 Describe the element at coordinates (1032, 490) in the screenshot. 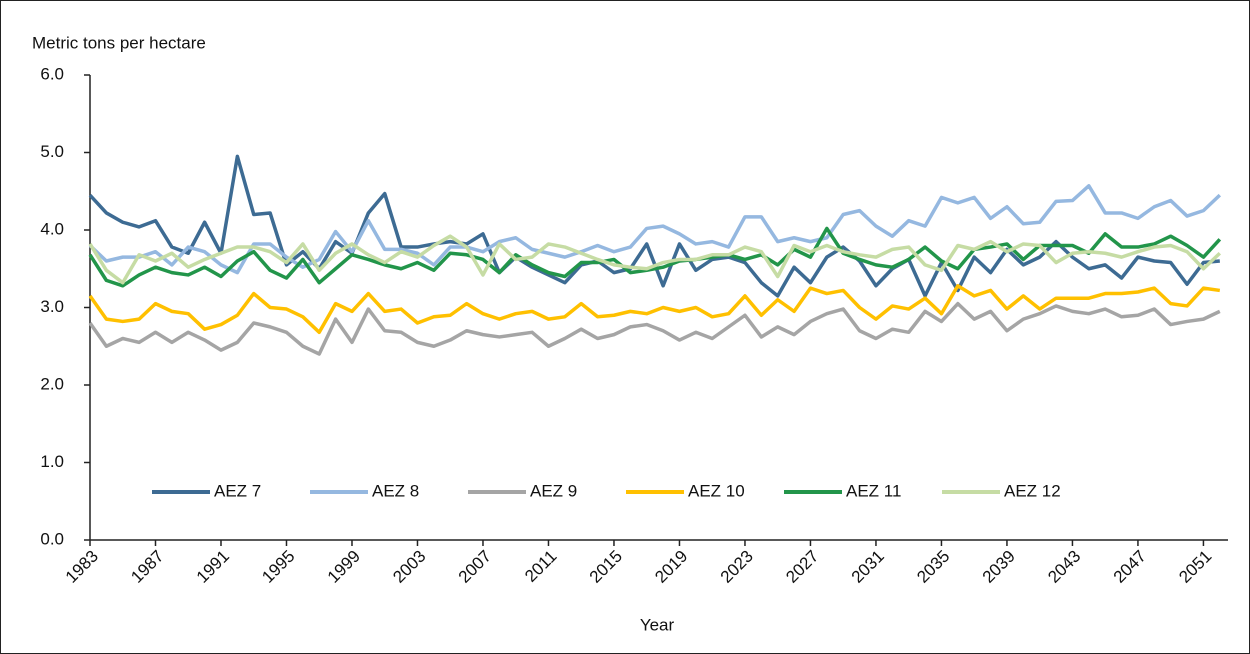

I see `legend-label: AEZ 12` at that location.